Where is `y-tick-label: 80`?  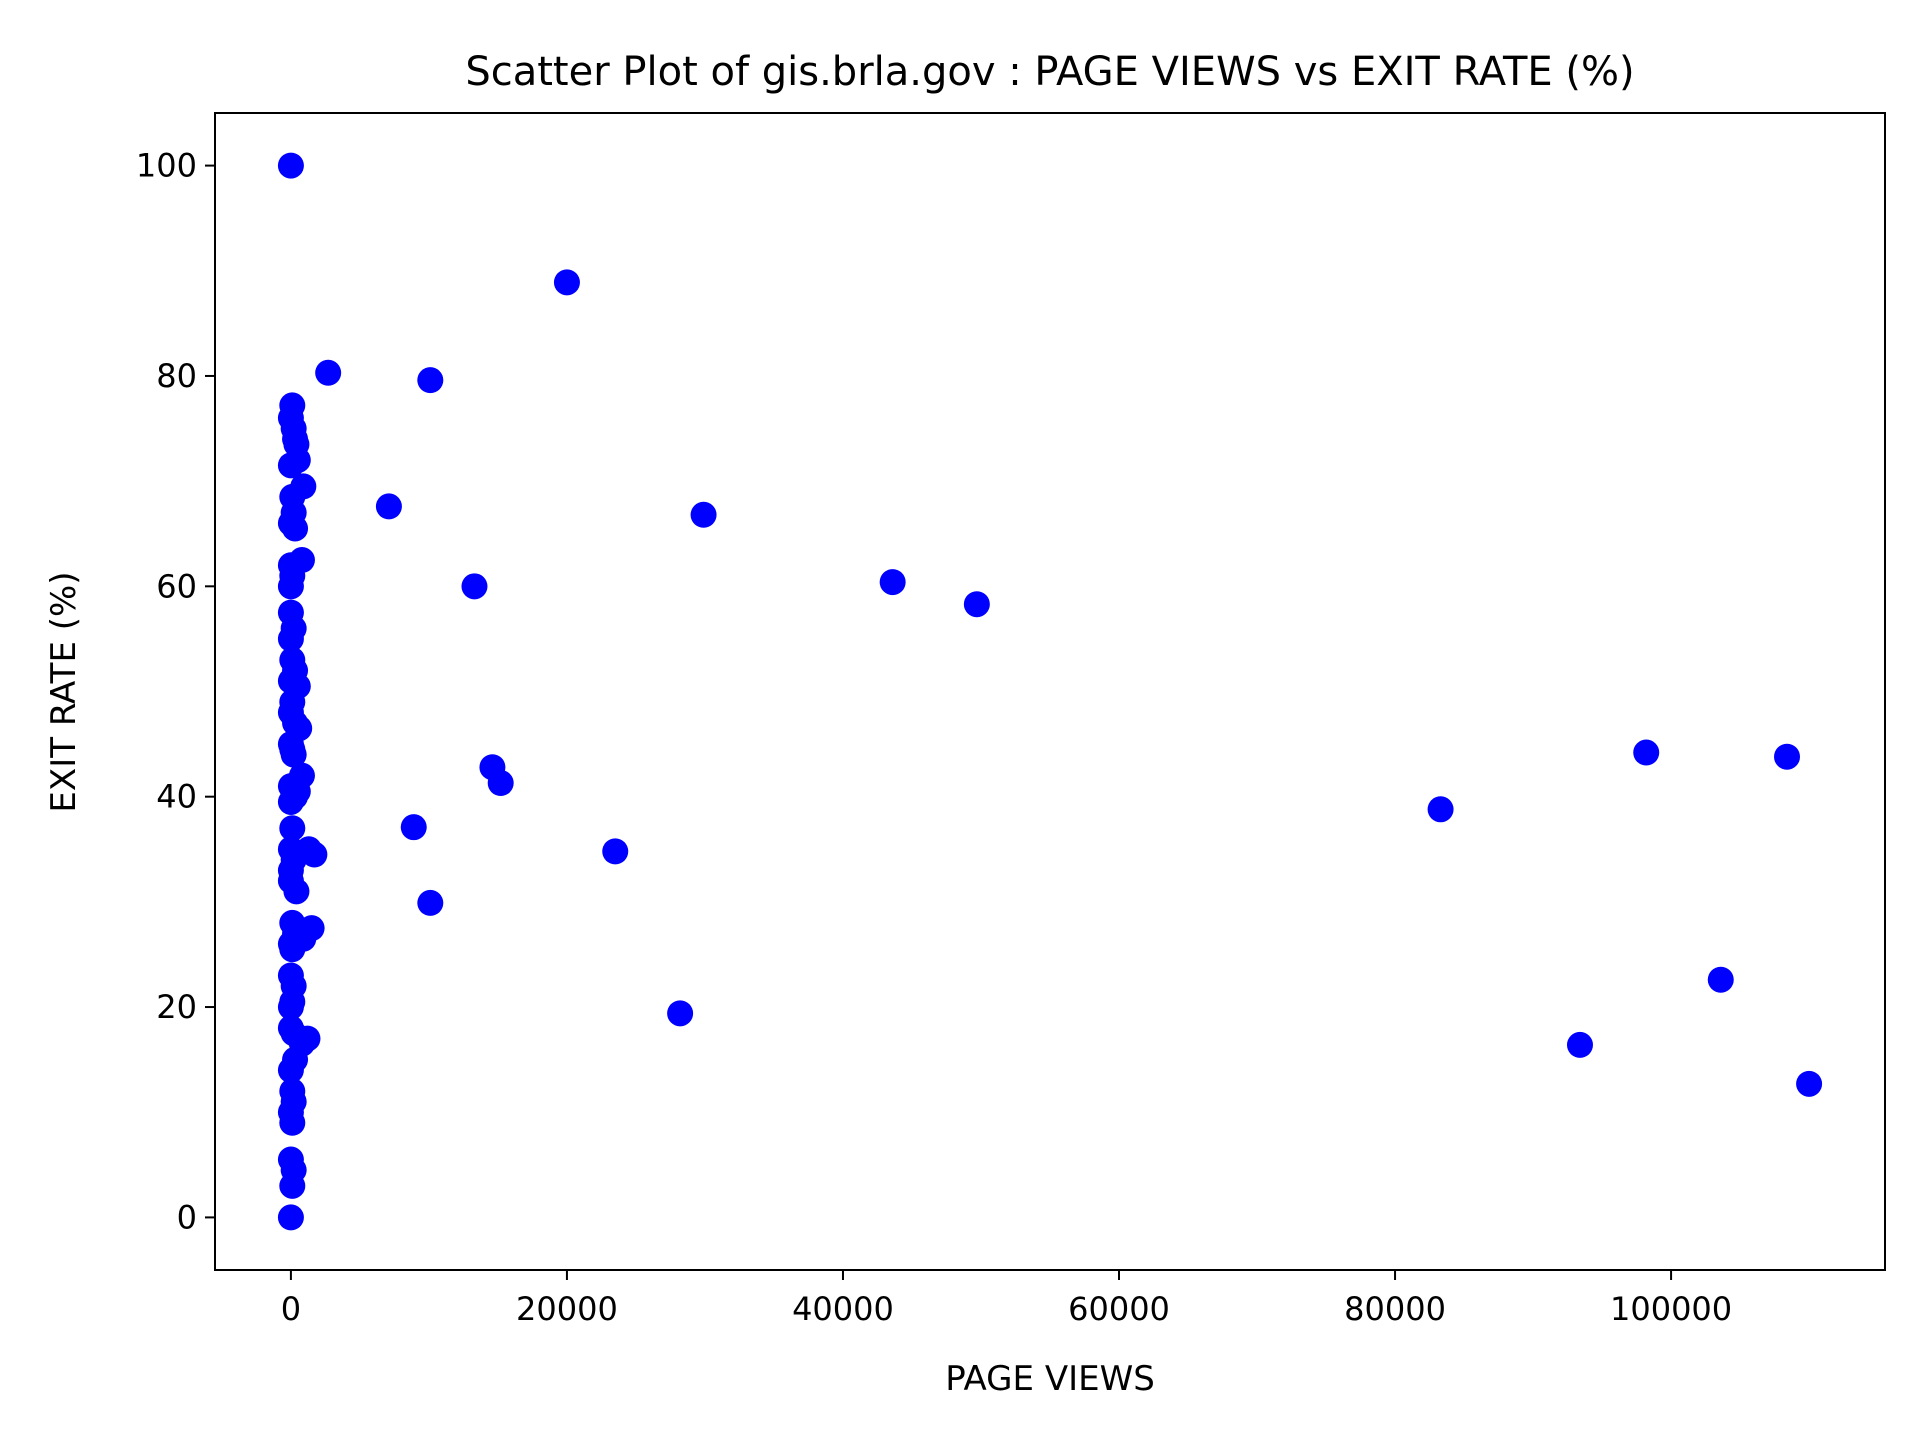
y-tick-label: 80 is located at coordinates (176, 376).